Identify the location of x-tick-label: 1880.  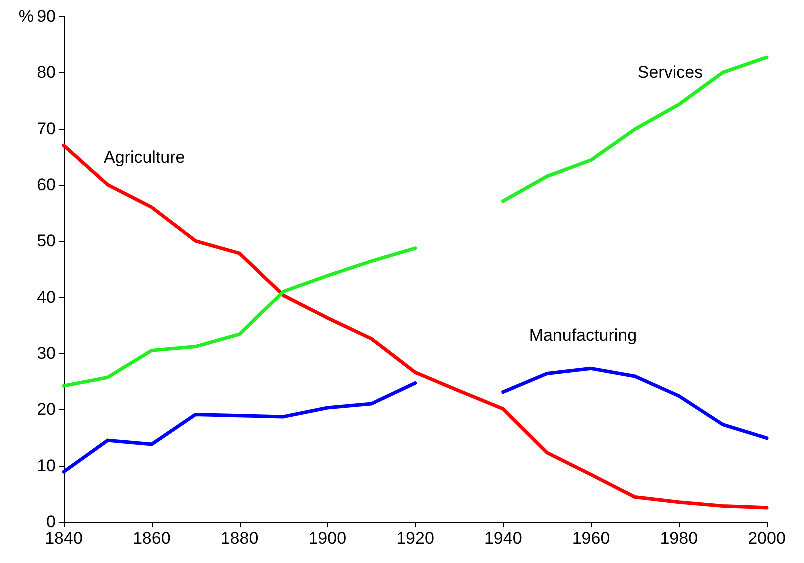
(239, 538).